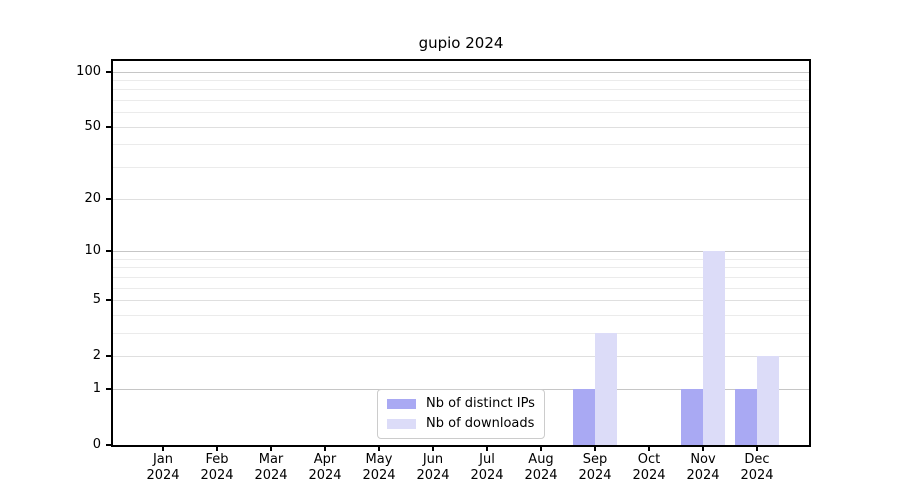  What do you see at coordinates (487, 467) in the screenshot?
I see `x-tick-label-jul: Jul 2024` at bounding box center [487, 467].